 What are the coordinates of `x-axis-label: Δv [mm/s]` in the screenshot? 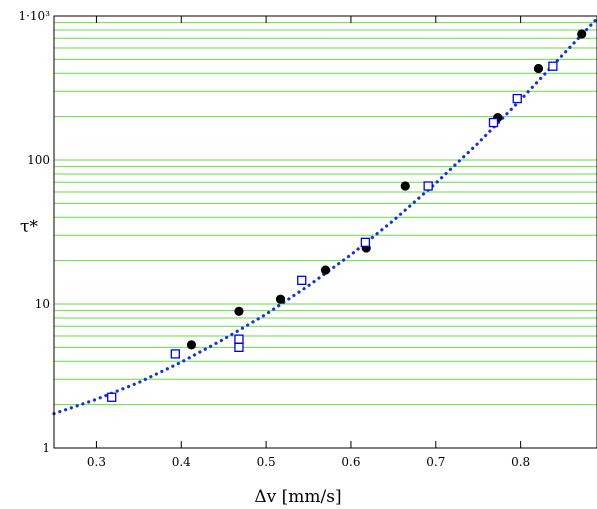 It's located at (297, 497).